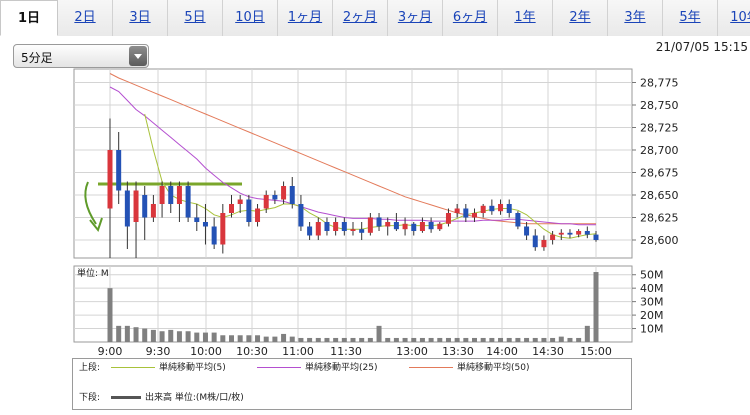 This screenshot has height=415, width=750. I want to click on tab-6: 2ヶ月, so click(360, 18).